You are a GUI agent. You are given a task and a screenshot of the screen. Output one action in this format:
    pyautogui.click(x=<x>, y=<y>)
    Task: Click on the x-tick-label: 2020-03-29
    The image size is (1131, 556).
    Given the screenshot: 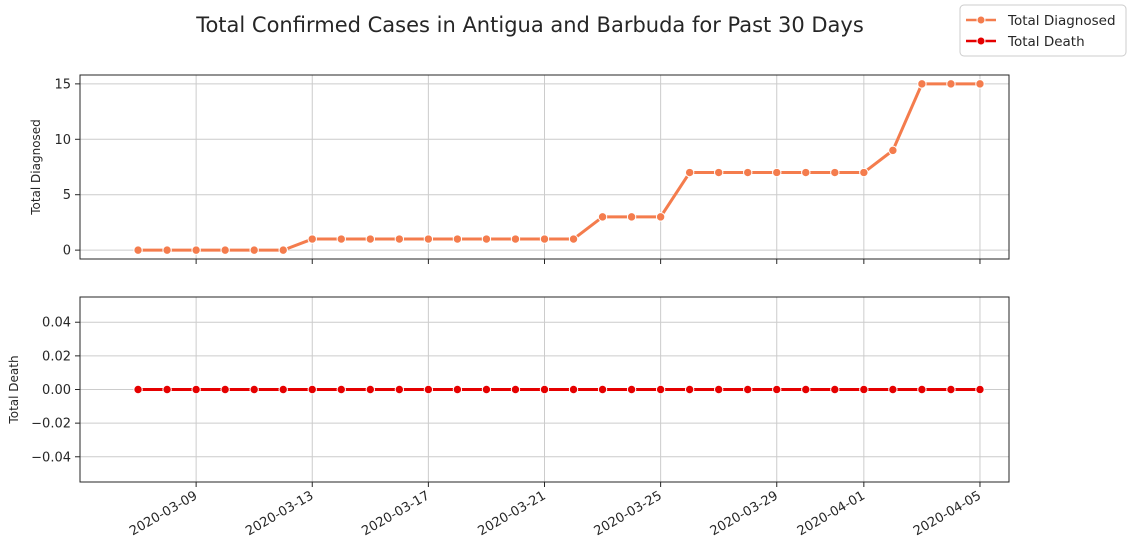 What is the action you would take?
    pyautogui.click(x=744, y=513)
    